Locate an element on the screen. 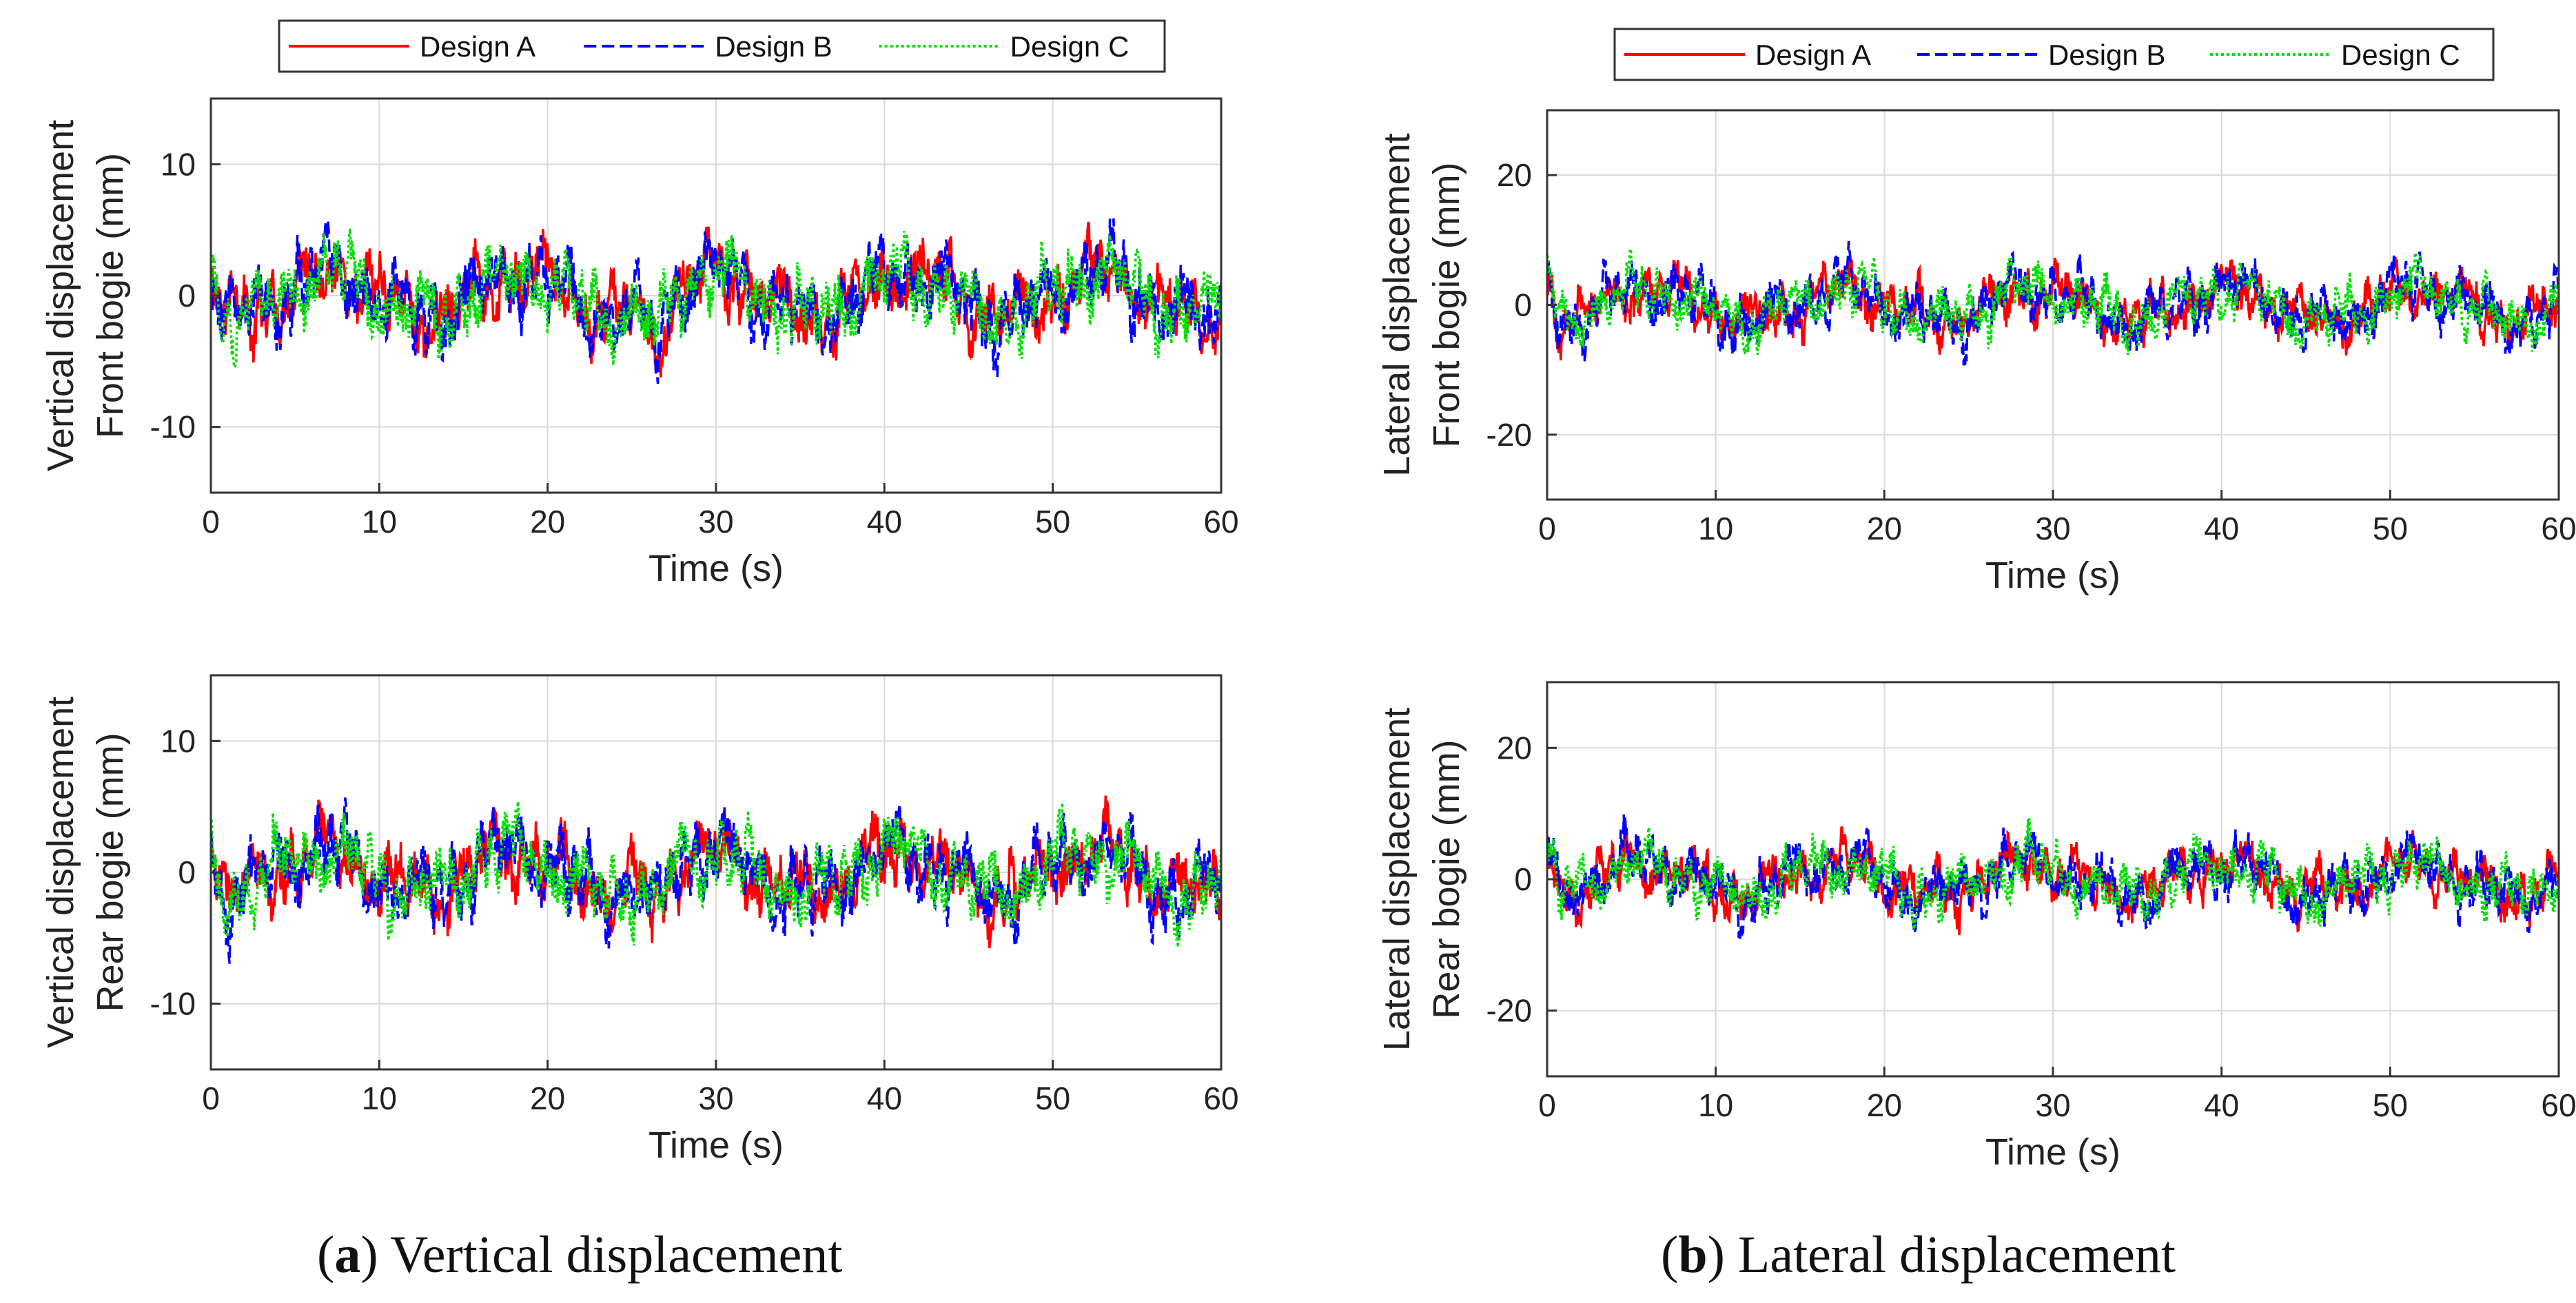  caption-b: (b) Lateral displacement is located at coordinates (1918, 1255).